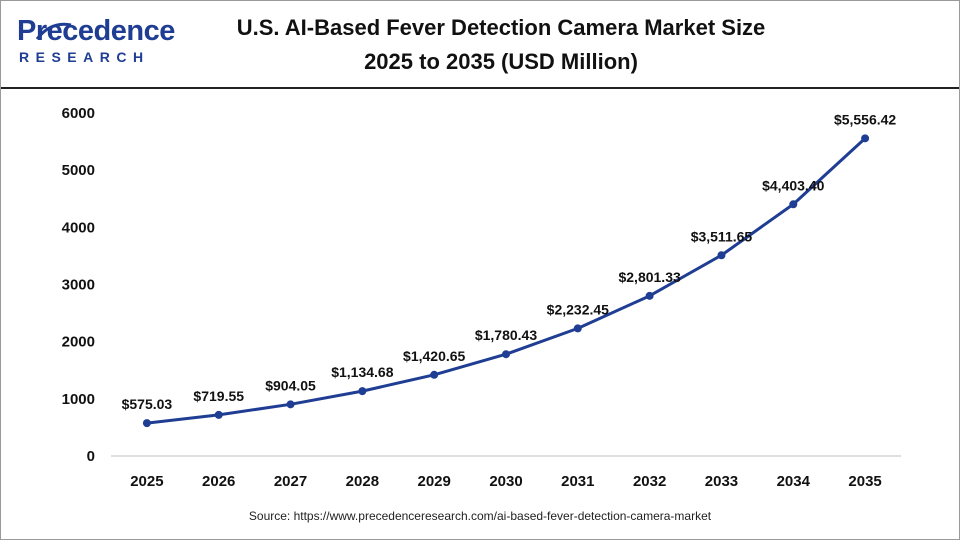 The height and width of the screenshot is (540, 960). I want to click on data-label: $1,780.43, so click(506, 335).